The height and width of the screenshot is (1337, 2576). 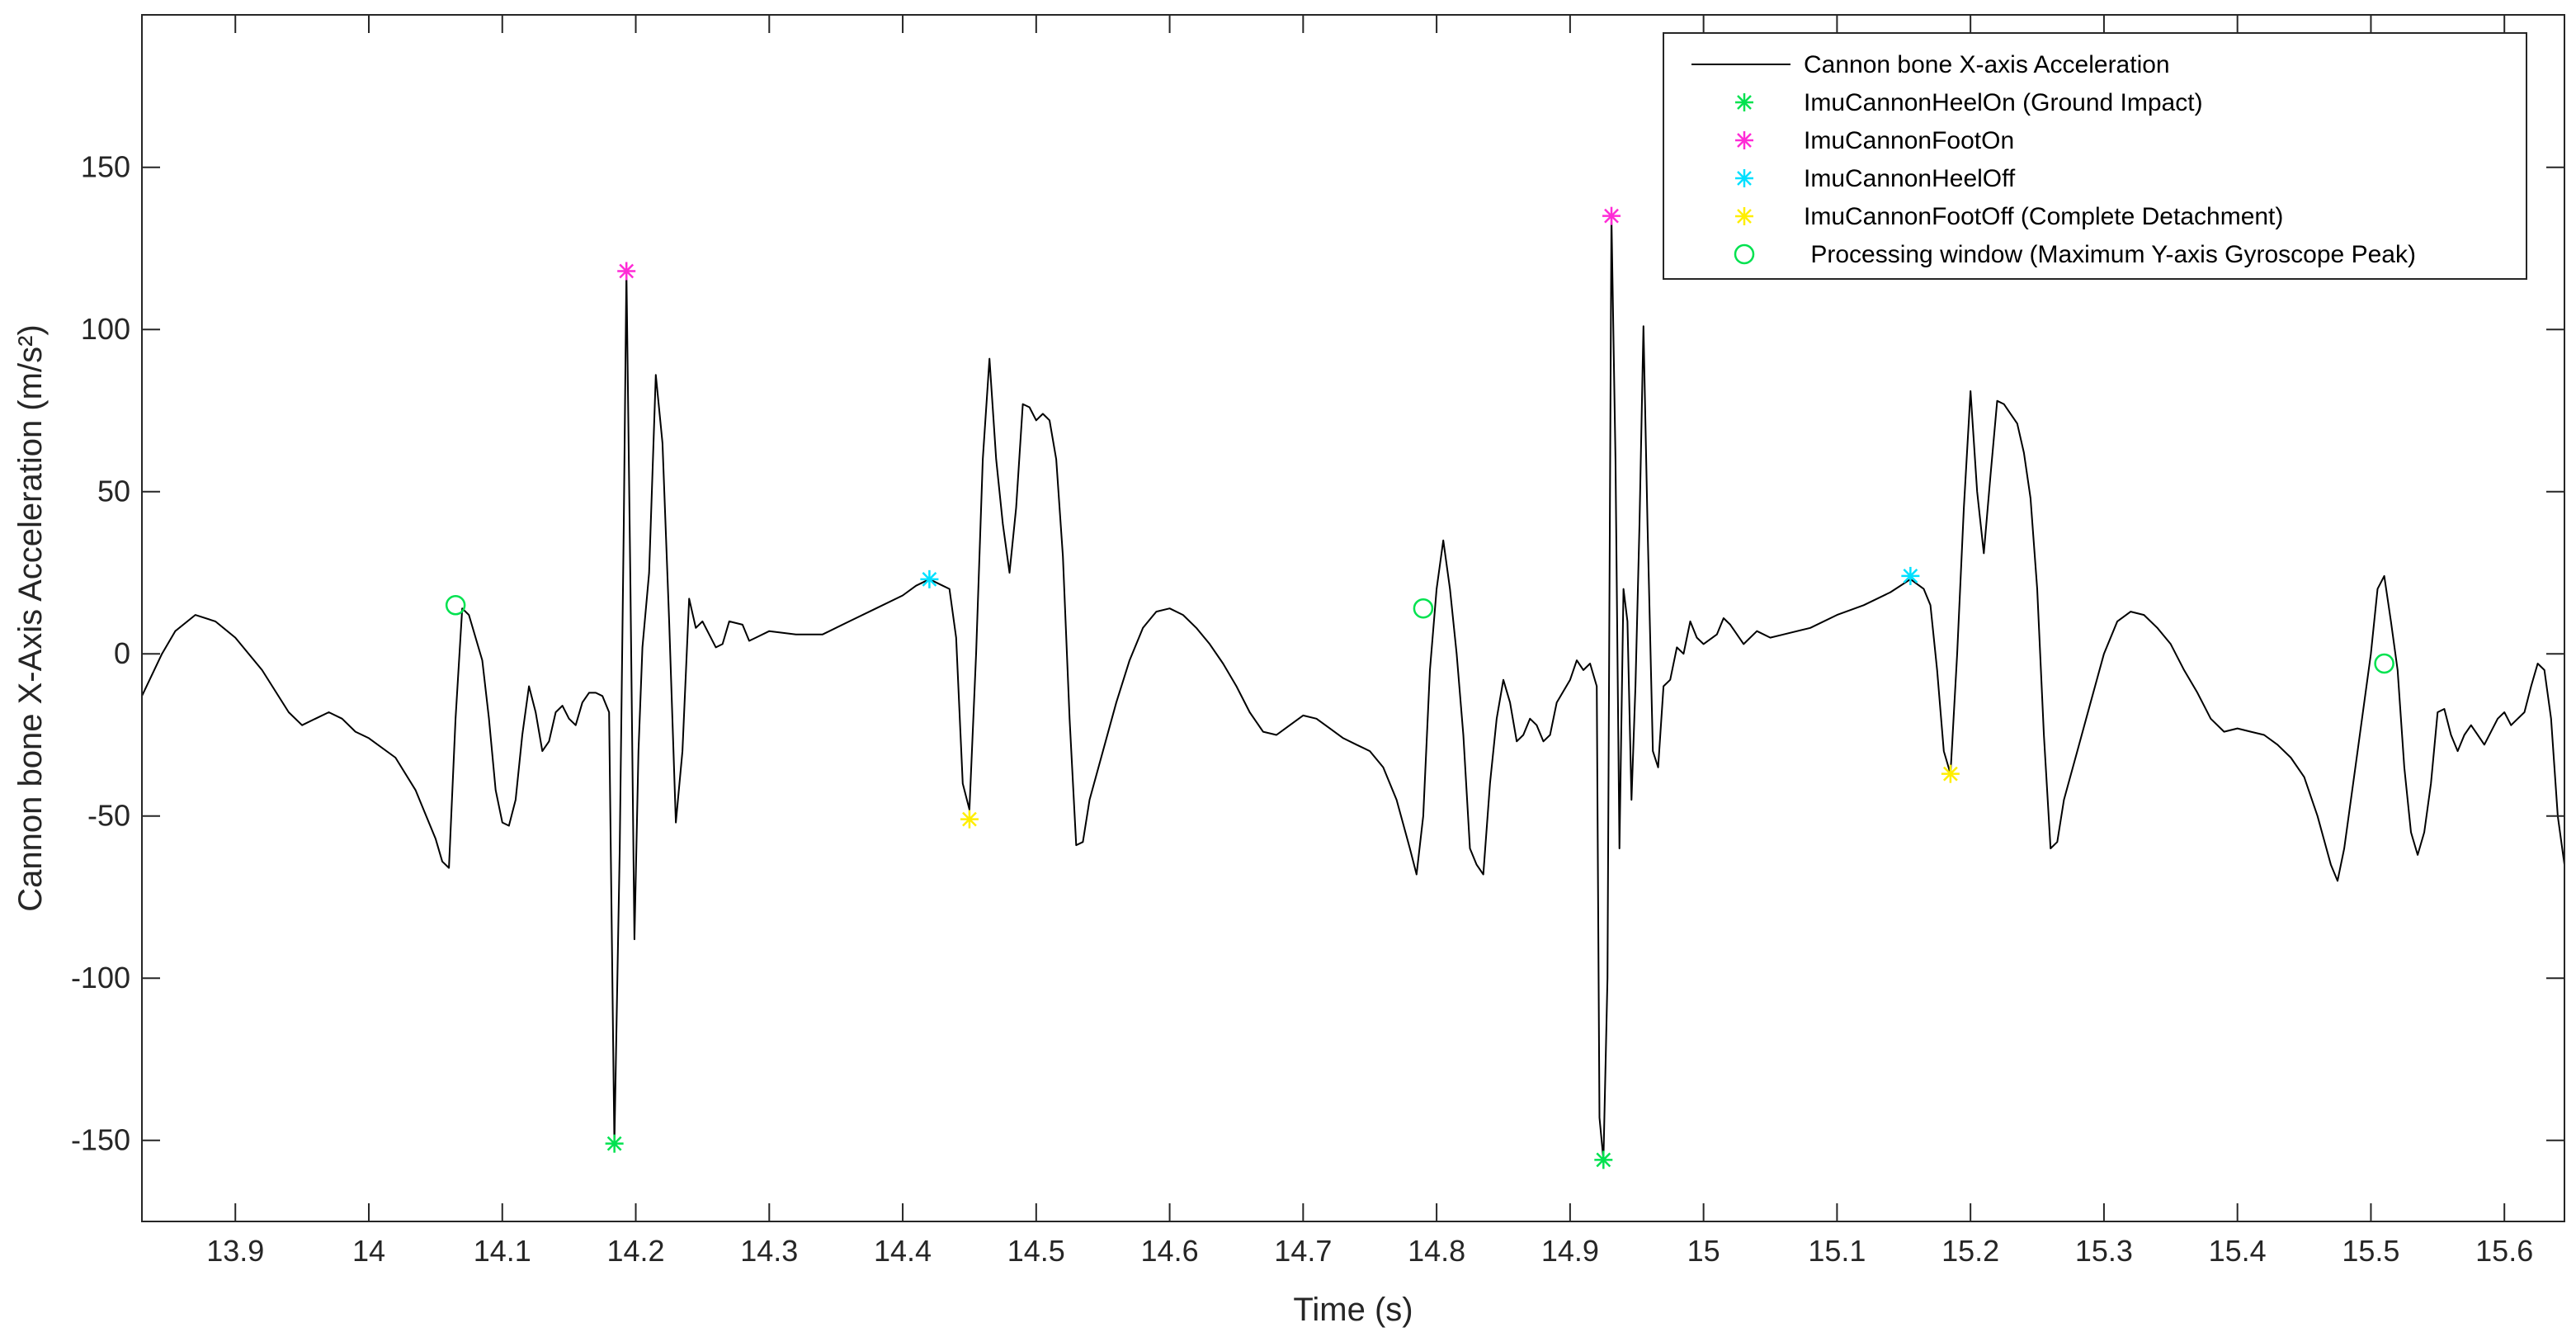 What do you see at coordinates (1910, 178) in the screenshot?
I see `legend-label: ImuCannonHeelOff` at bounding box center [1910, 178].